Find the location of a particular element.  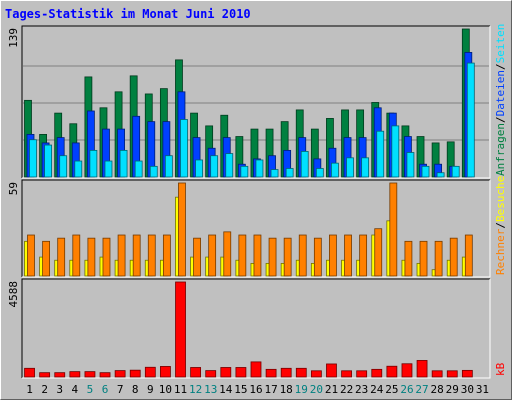

y-axis-max-label: 59 is located at coordinates (13, 188).